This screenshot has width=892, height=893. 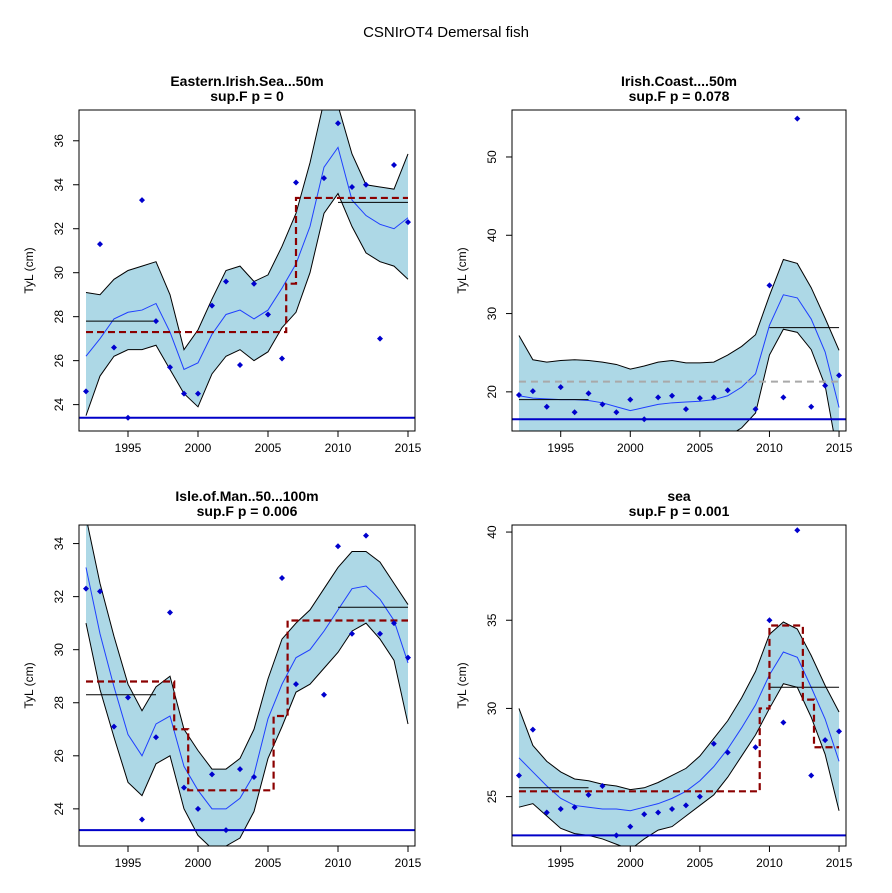 I want to click on y-tick-label: 50, so click(x=492, y=157).